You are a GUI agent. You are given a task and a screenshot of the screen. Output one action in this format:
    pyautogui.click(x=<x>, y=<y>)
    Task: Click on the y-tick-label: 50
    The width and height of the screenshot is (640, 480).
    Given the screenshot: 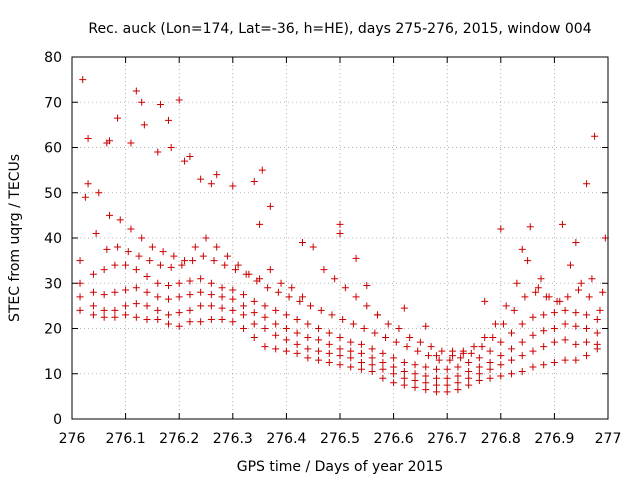 What is the action you would take?
    pyautogui.click(x=53, y=194)
    